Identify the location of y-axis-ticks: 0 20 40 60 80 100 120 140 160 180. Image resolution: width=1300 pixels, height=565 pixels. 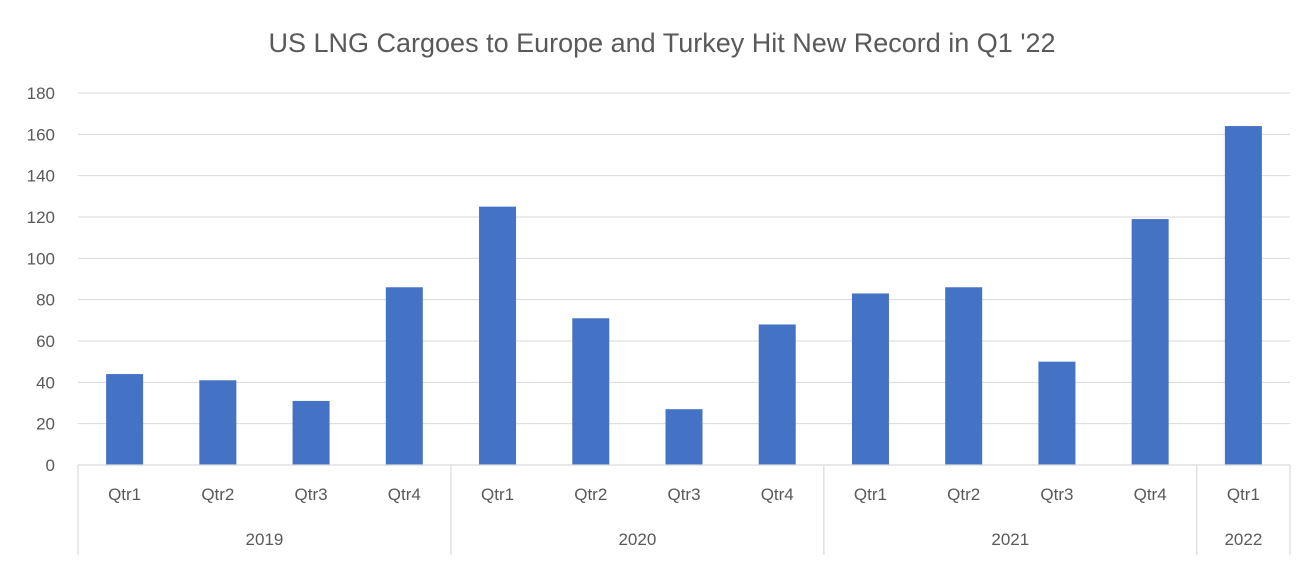
(41, 279).